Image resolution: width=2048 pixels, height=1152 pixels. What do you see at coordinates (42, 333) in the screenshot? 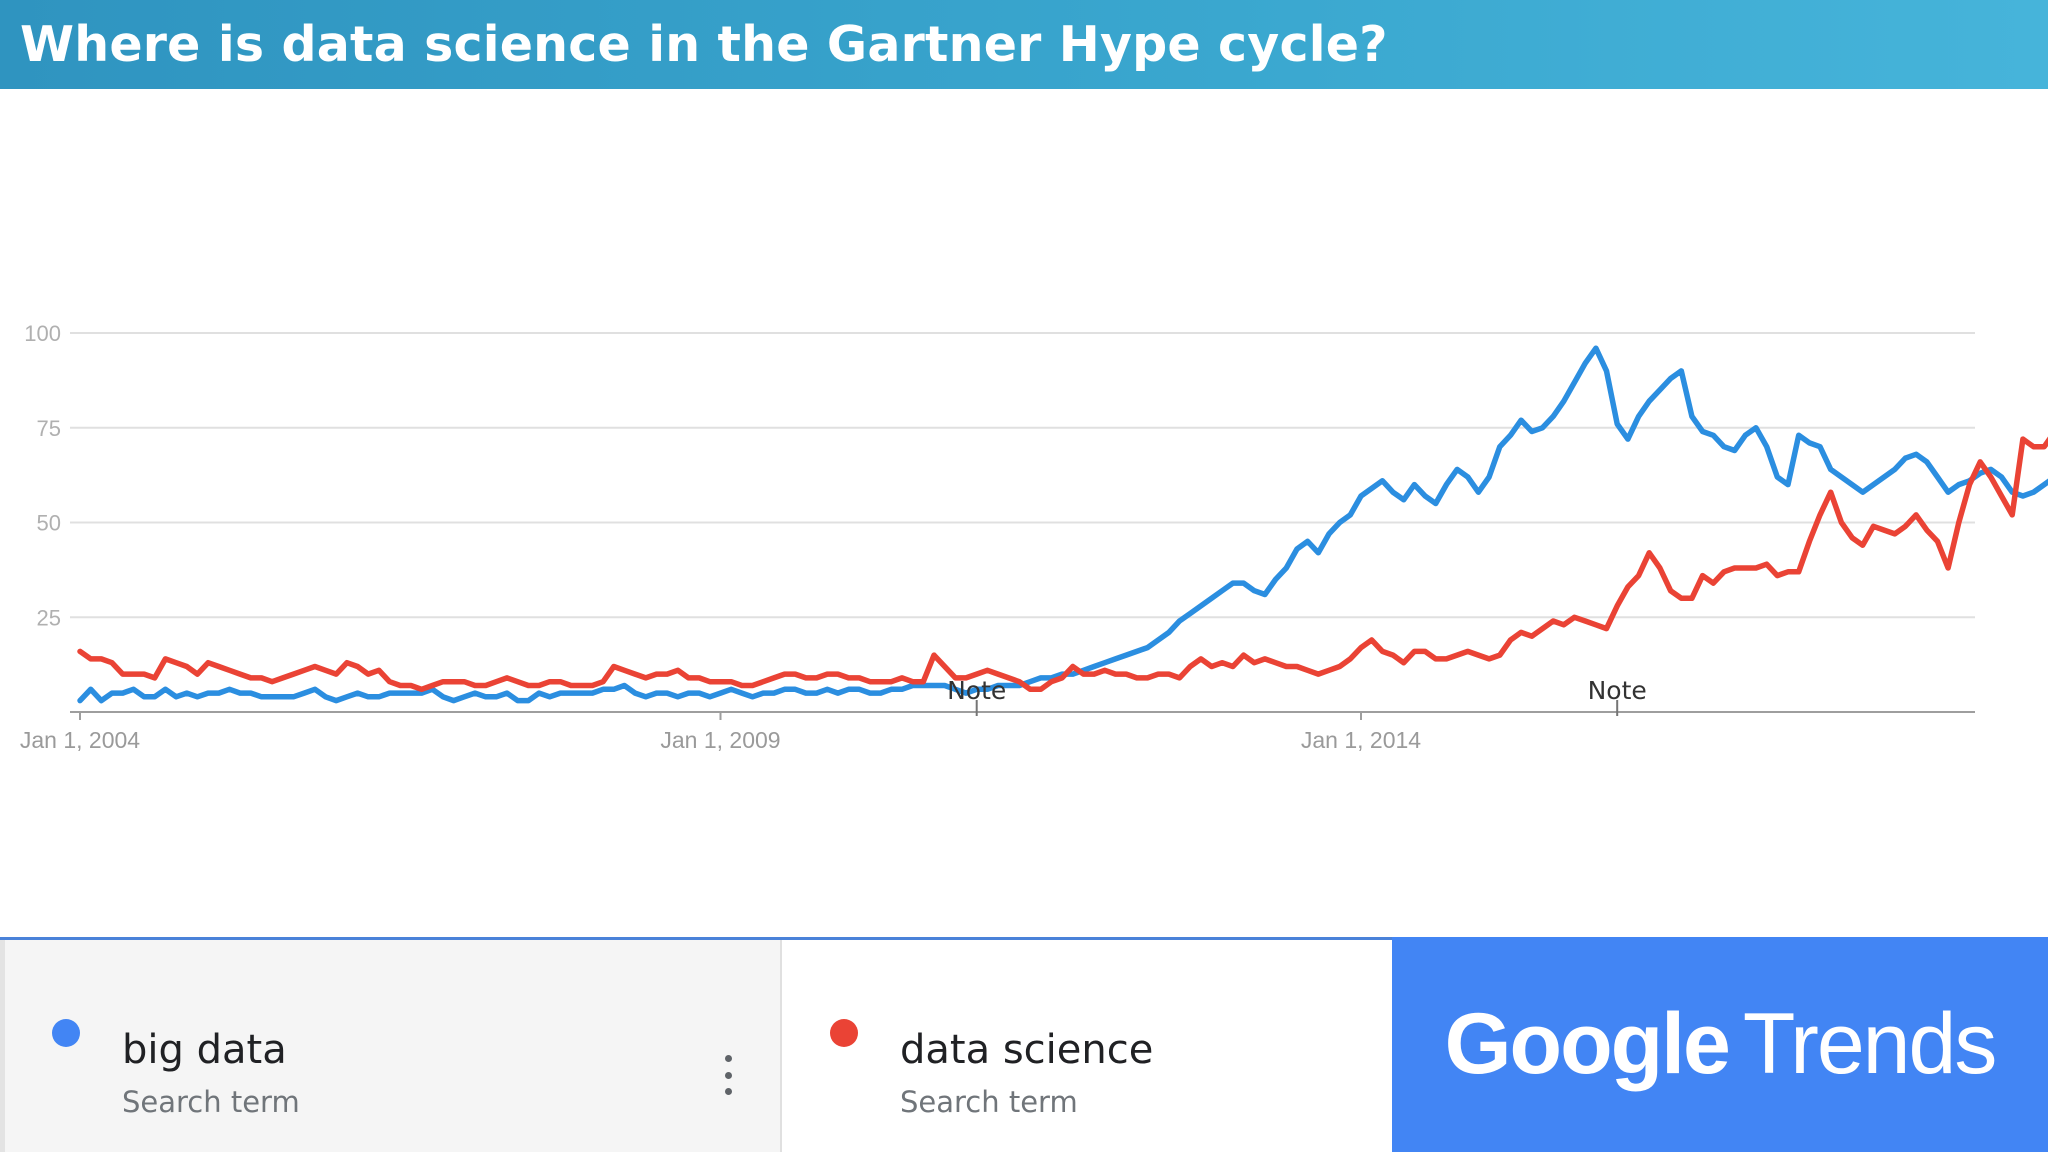
I see `y-tick-label: 100` at bounding box center [42, 333].